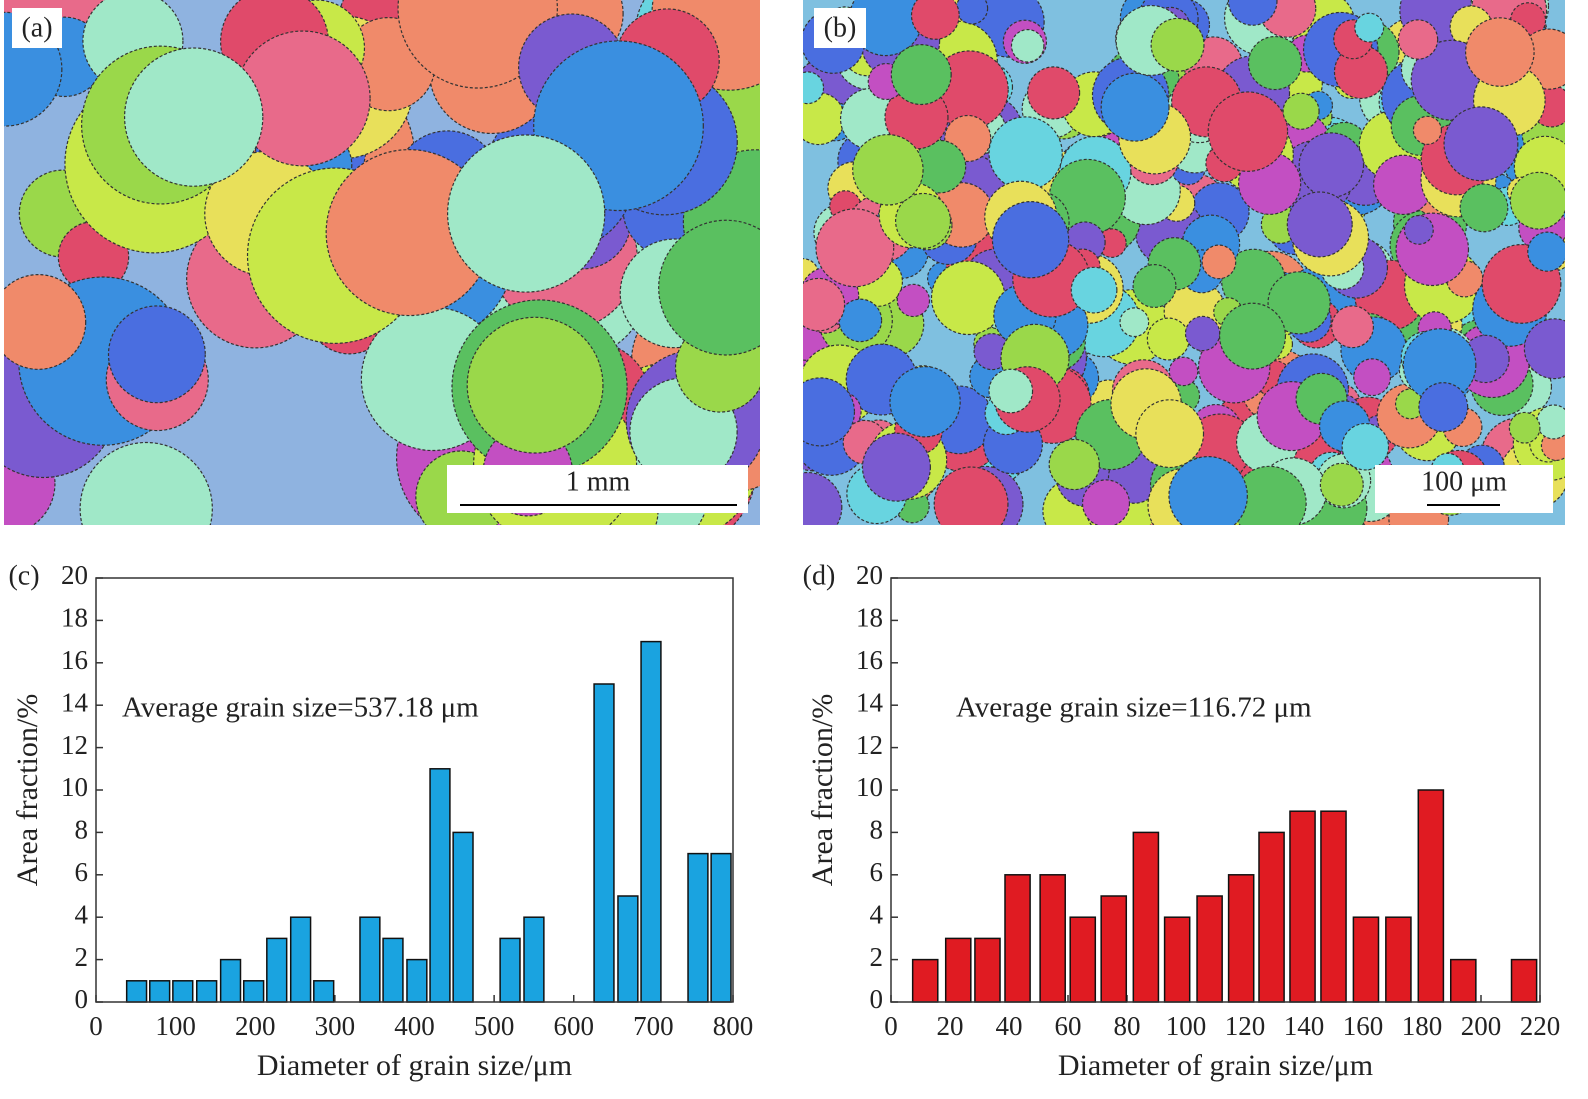 This screenshot has width=1588, height=1099. I want to click on x-tick-label: 180, so click(1422, 1026).